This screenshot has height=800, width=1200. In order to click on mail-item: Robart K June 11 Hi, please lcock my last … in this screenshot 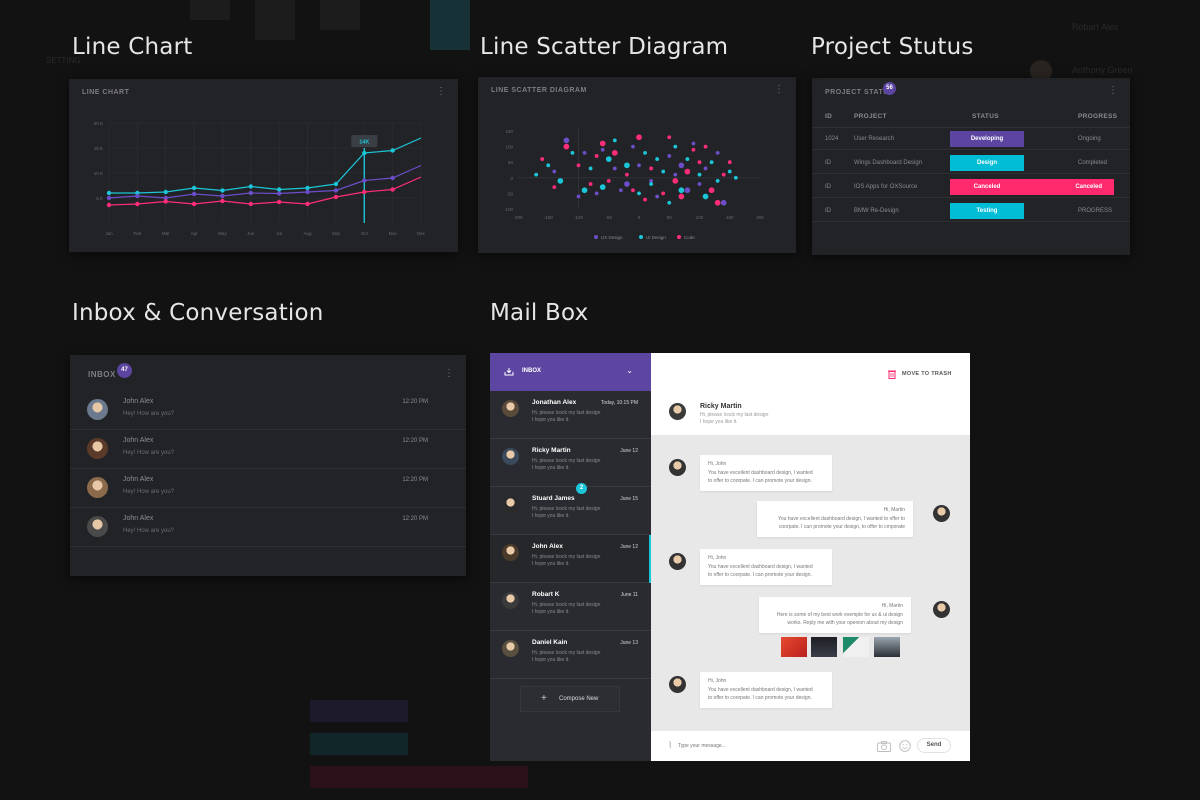, I will do `click(570, 607)`.